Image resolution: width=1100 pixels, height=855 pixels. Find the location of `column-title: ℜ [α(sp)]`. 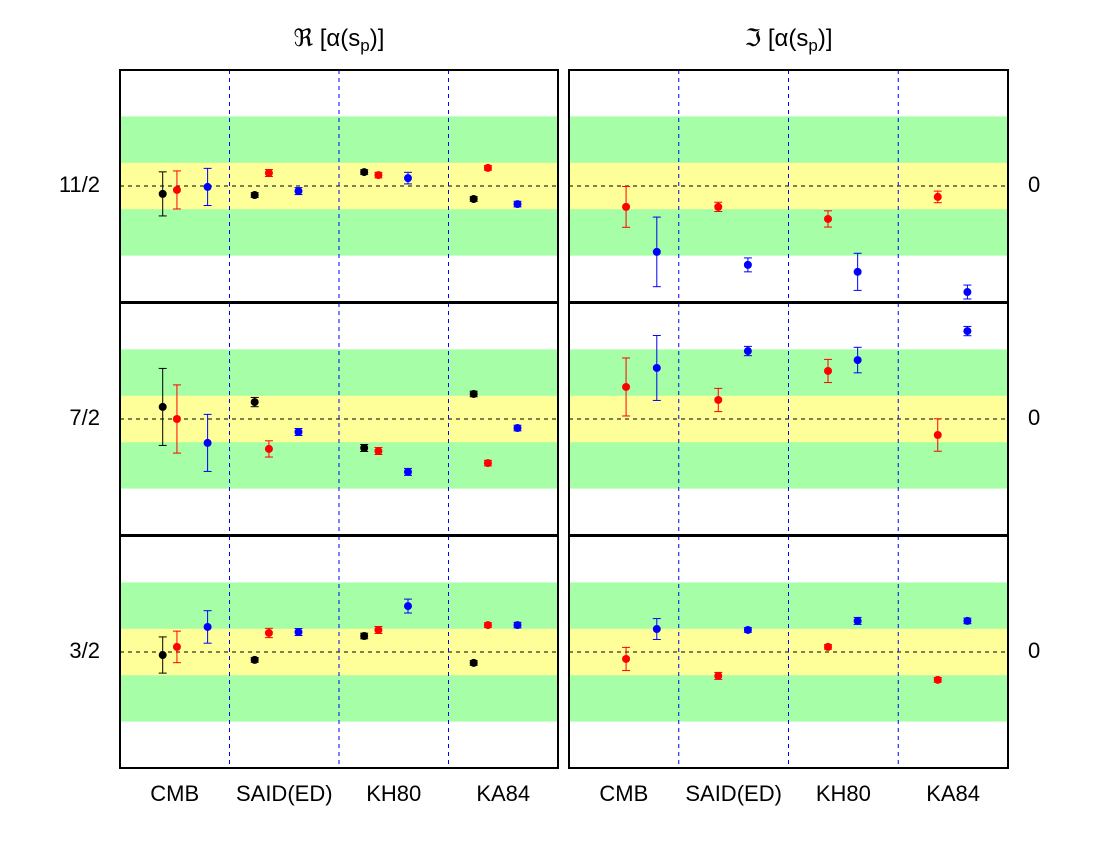

column-title: ℜ [α(sp)] is located at coordinates (339, 40).